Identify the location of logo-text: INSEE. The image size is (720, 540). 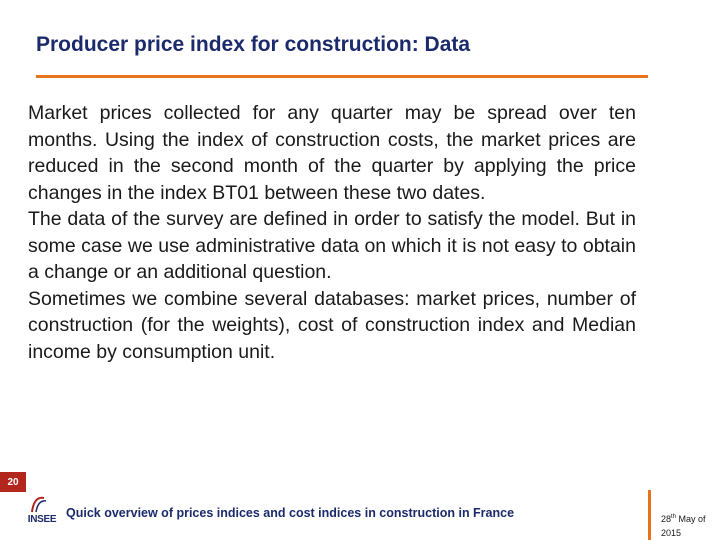
(42, 519).